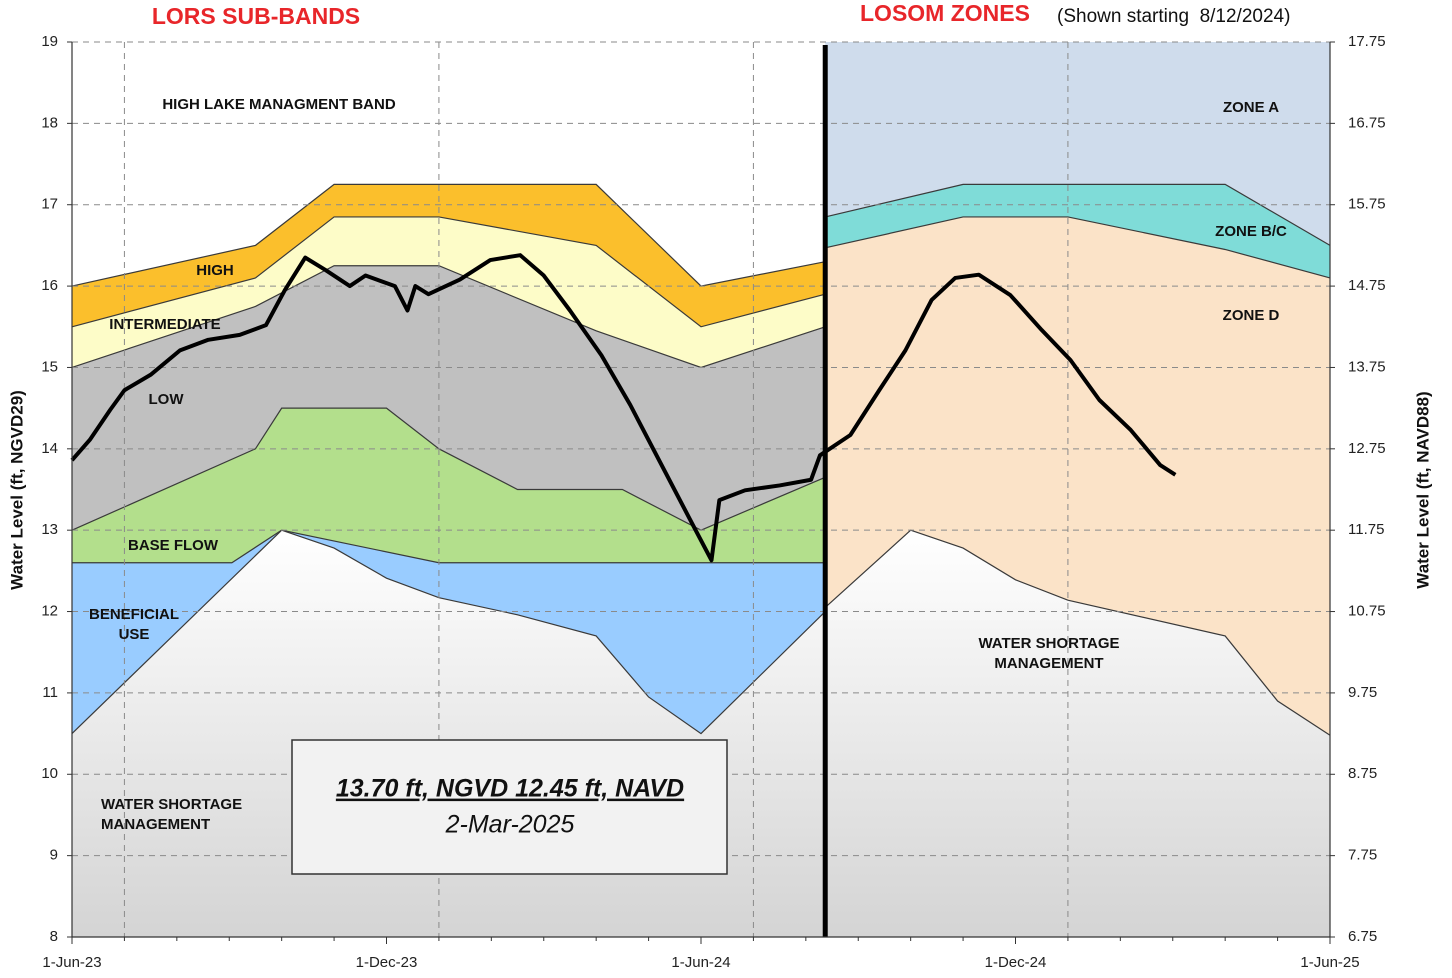 The height and width of the screenshot is (978, 1452). I want to click on y2-axis-title: Water Level (ft, NAVD88), so click(1422, 489).